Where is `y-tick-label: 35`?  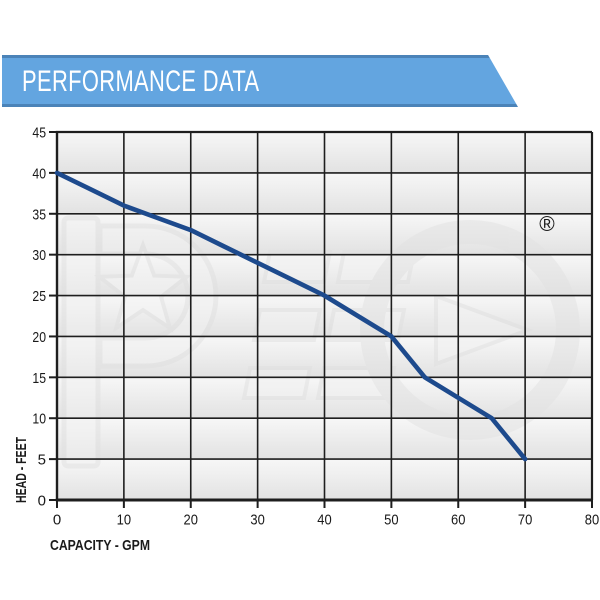
y-tick-label: 35 is located at coordinates (39, 214).